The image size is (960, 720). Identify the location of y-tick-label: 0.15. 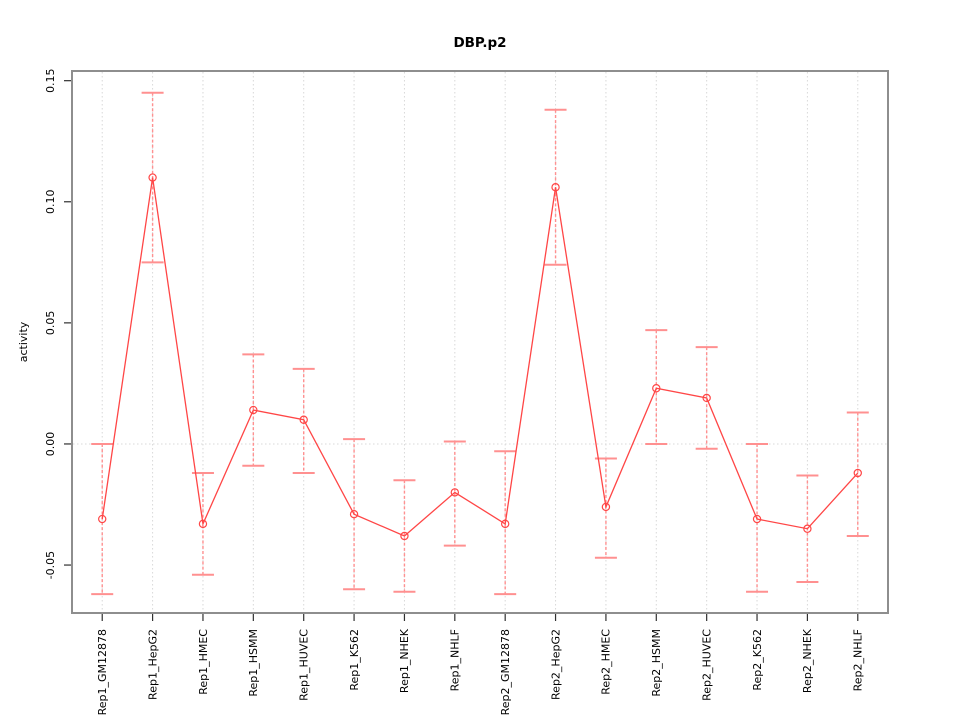
(50, 80).